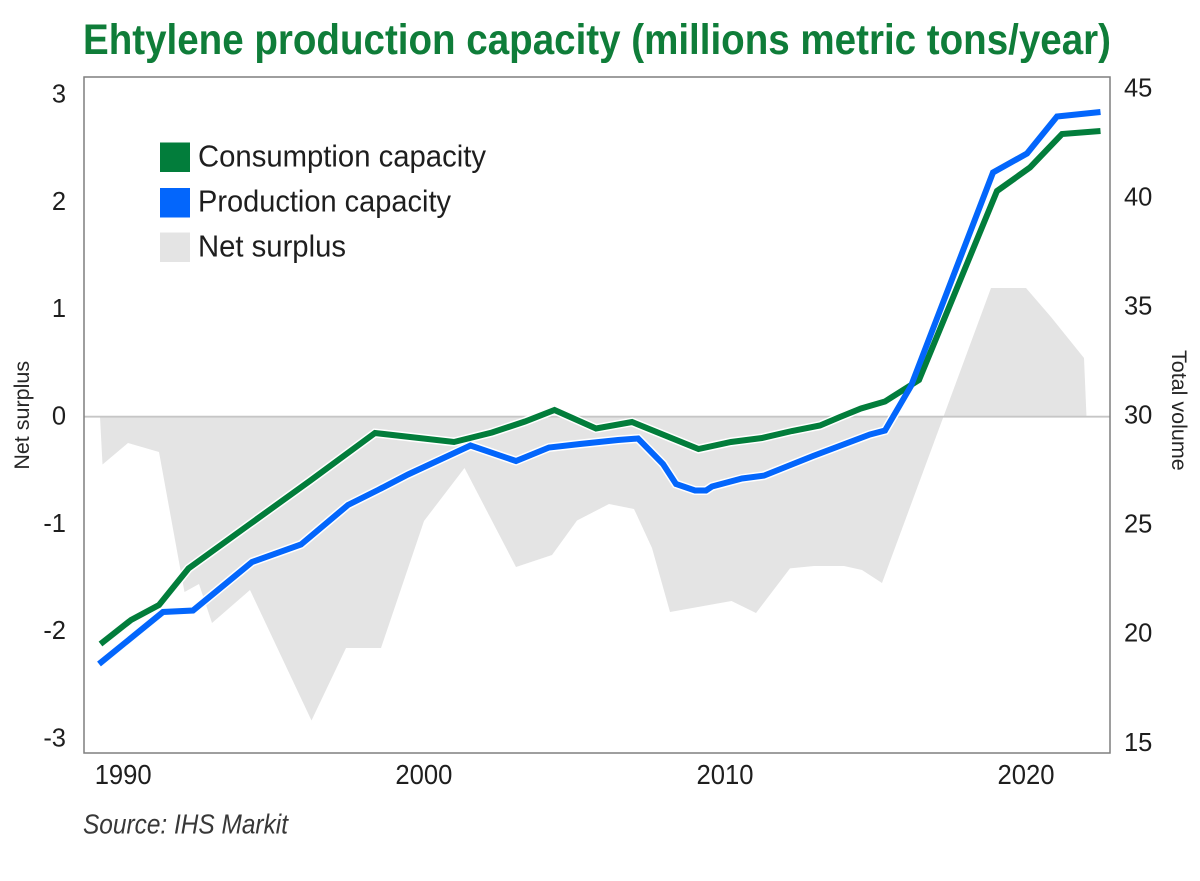 This screenshot has height=881, width=1200. Describe the element at coordinates (123, 774) in the screenshot. I see `svg-text: 1990` at that location.